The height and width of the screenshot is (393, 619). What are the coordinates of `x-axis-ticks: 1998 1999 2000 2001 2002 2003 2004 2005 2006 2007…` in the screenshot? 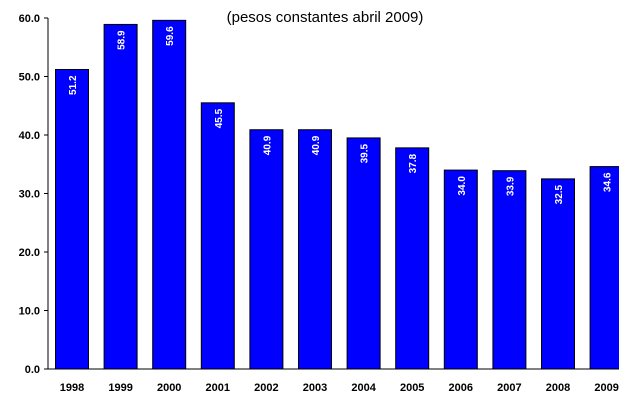 It's located at (339, 387).